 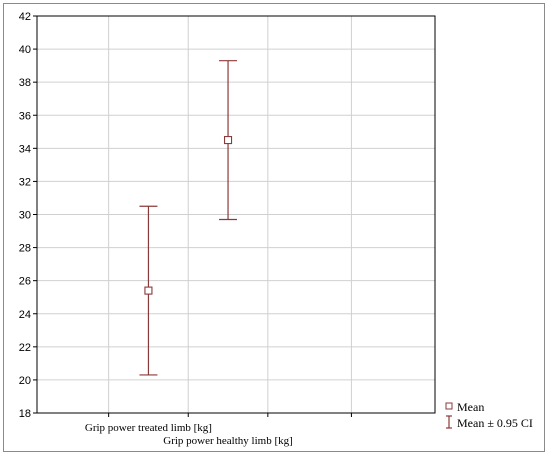 I want to click on legend-ci-label: Mean ± 0.95 CI, so click(x=495, y=423).